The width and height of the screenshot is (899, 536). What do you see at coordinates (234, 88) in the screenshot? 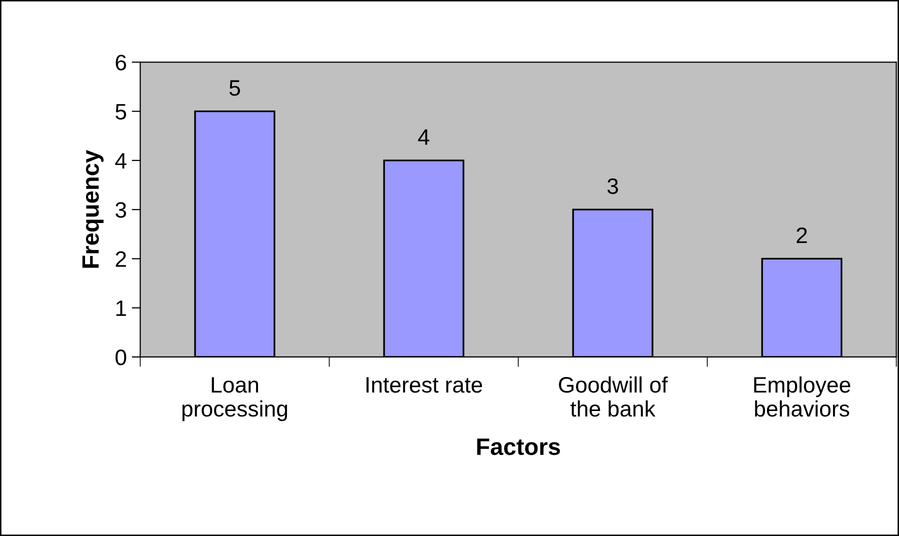
I see `data-label: 5` at bounding box center [234, 88].